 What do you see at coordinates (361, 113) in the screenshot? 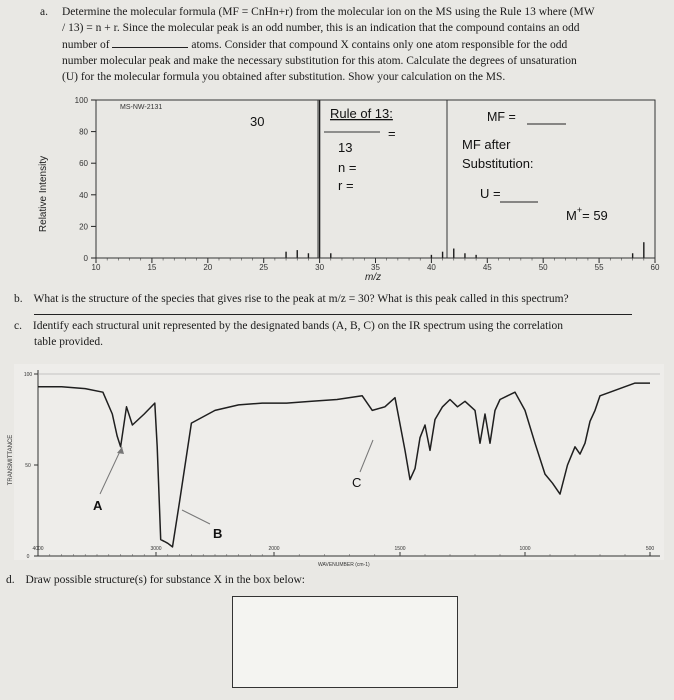
I see `rule-of-13-title: Rule of 13:` at bounding box center [361, 113].